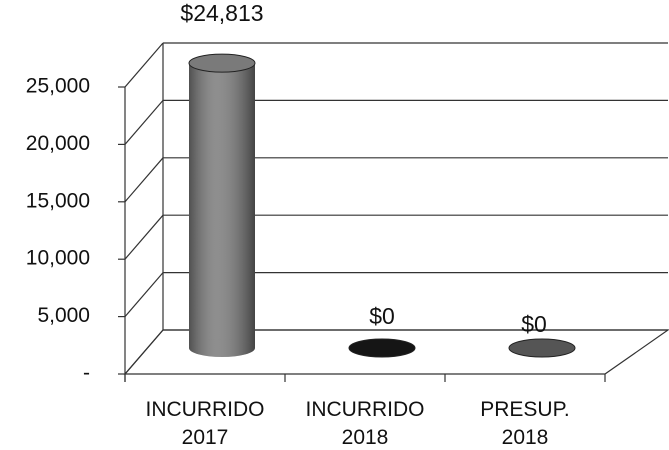  Describe the element at coordinates (221, 13) in the screenshot. I see `value-label: $24,813` at that location.